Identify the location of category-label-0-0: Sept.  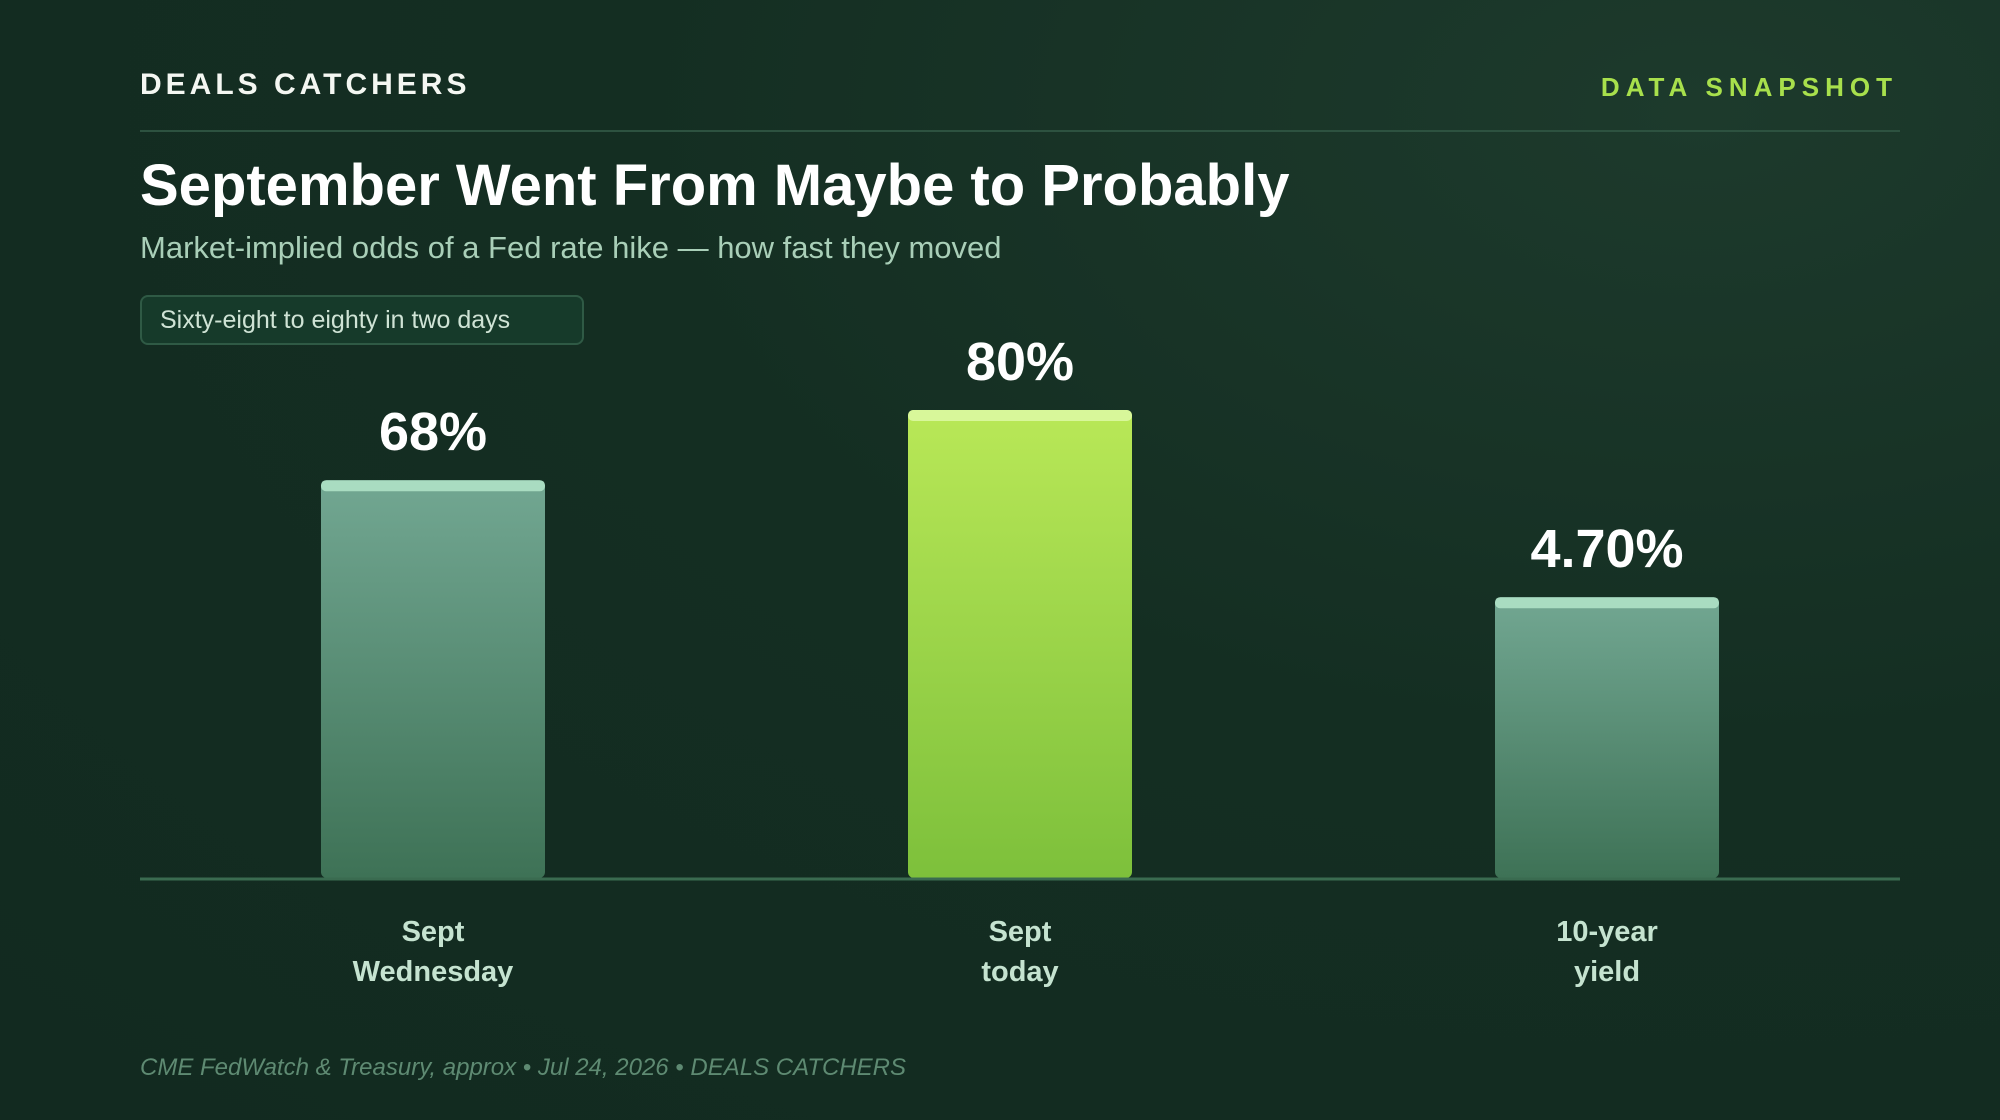
(433, 932).